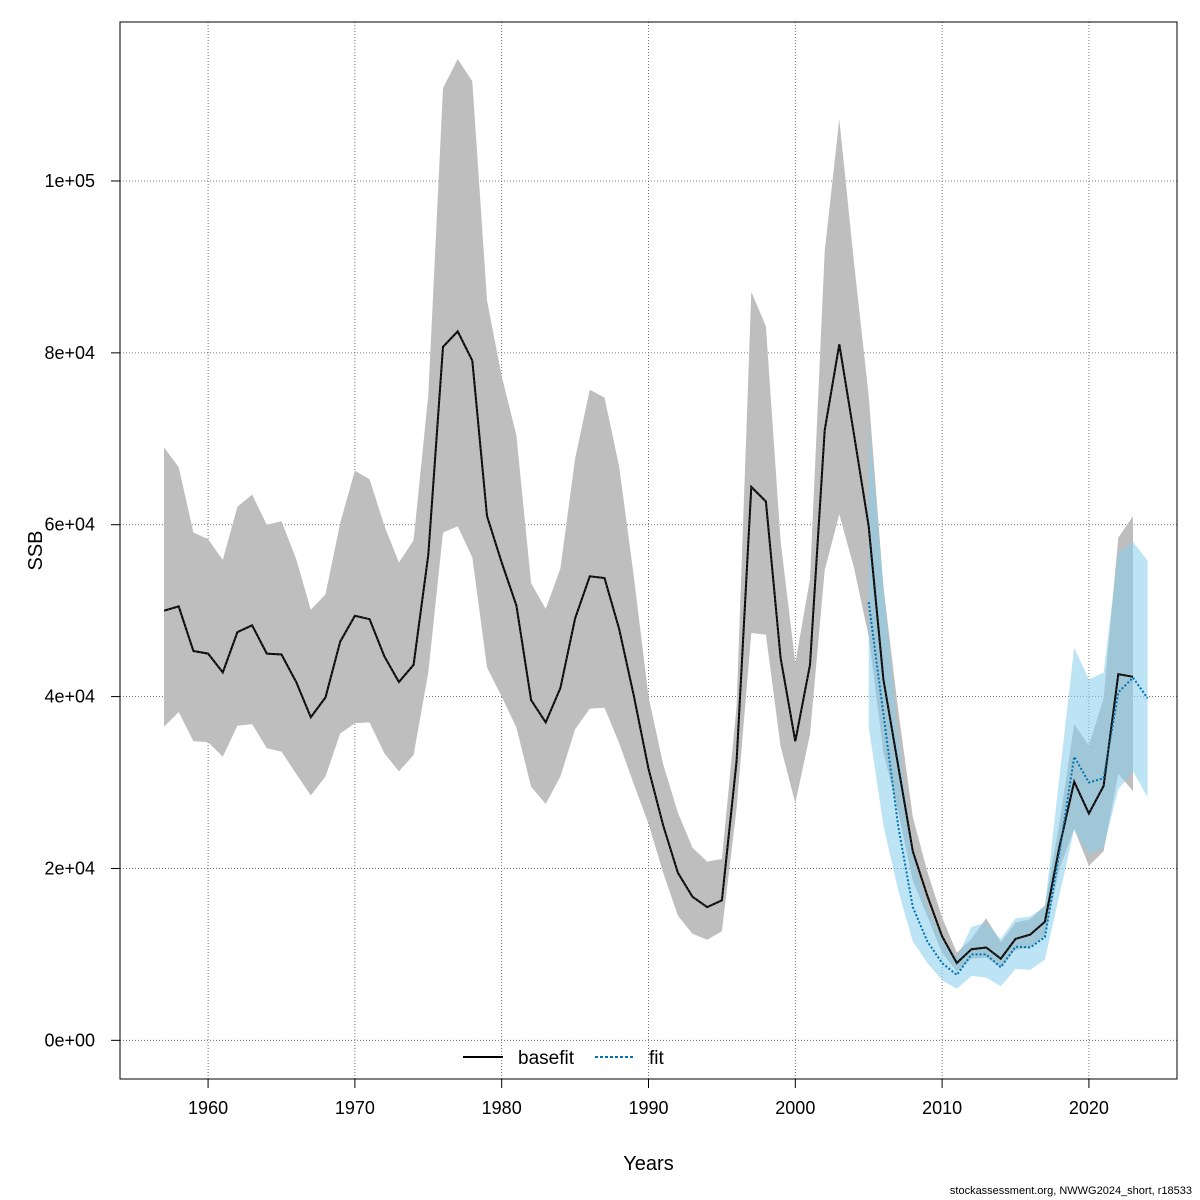 The height and width of the screenshot is (1200, 1200). Describe the element at coordinates (502, 1108) in the screenshot. I see `x-tick-label: 1980` at that location.